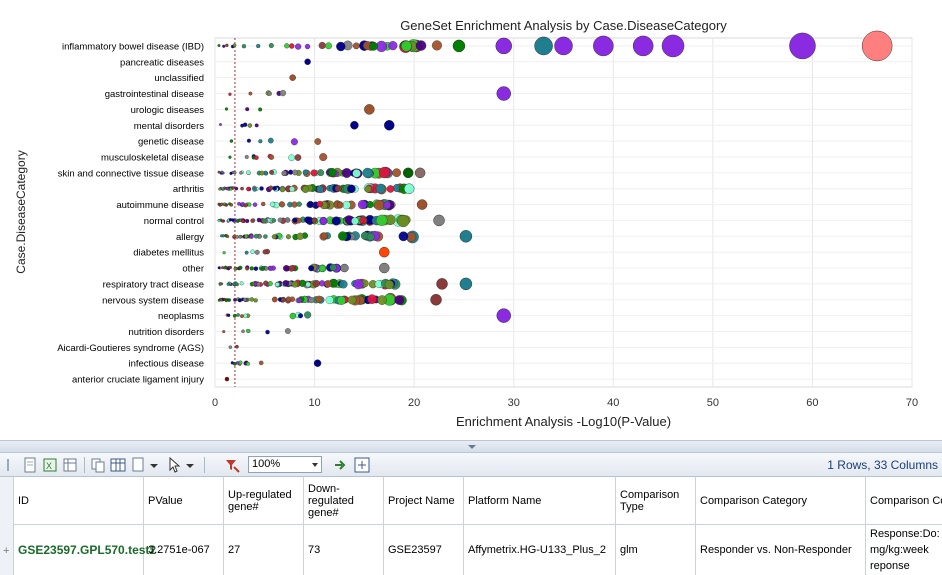 The image size is (942, 575). Describe the element at coordinates (285, 464) in the screenshot. I see `zoom-select: 100%` at that location.